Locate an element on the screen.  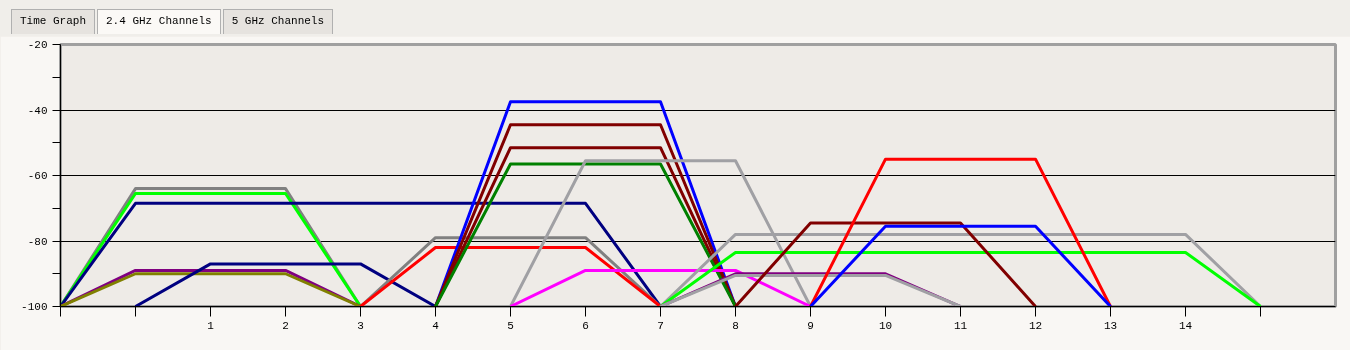
x-tick-label: 7 is located at coordinates (660, 325).